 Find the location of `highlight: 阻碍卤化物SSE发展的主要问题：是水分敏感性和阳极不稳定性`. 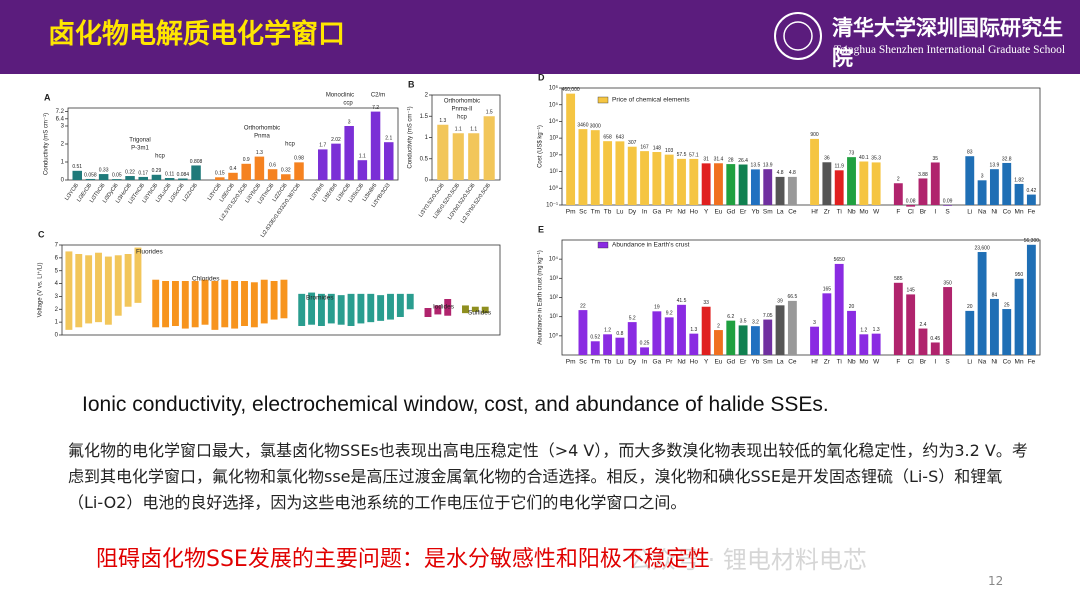

highlight: 阻碍卤化物SSE发展的主要问题：是水分敏感性和阳极不稳定性 is located at coordinates (403, 559).